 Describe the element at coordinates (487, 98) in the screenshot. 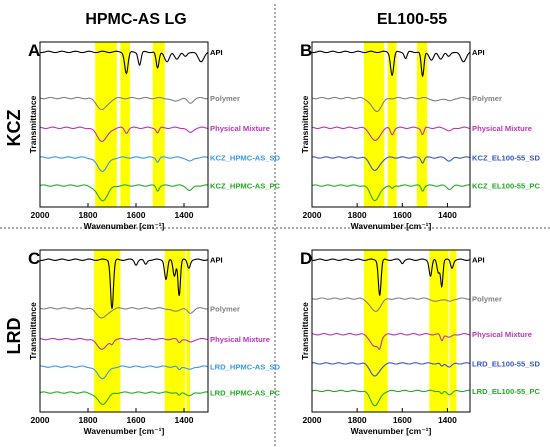

I see `series-label-b-2: Polymer` at that location.